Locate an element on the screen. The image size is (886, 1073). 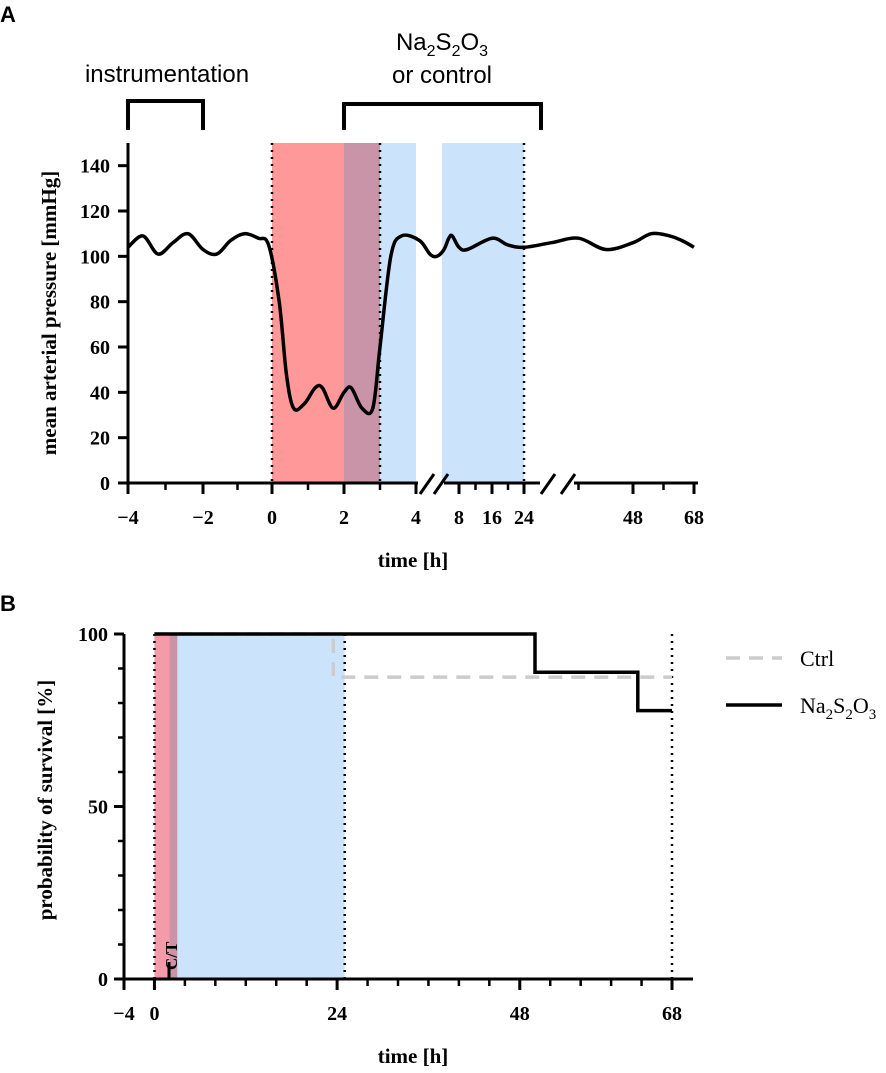
y-tick-label: 140 is located at coordinates (95, 167).